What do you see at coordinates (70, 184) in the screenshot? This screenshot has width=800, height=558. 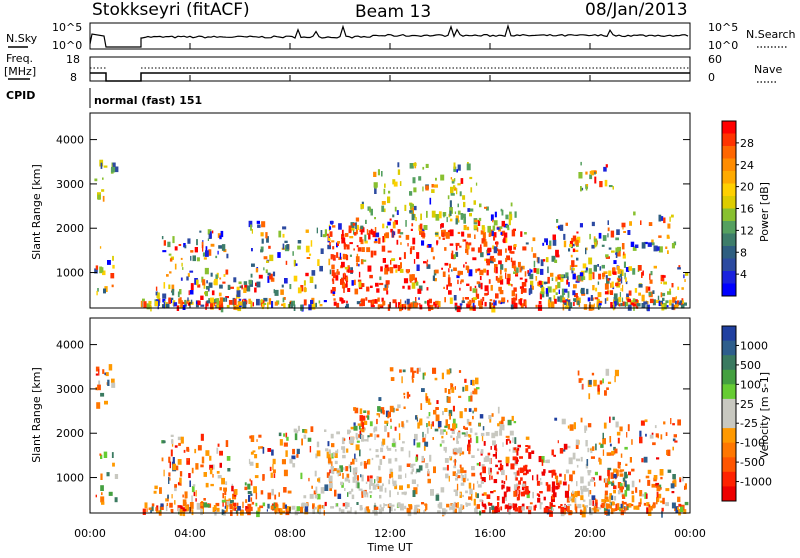 I see `y-tick-label: 3000` at bounding box center [70, 184].